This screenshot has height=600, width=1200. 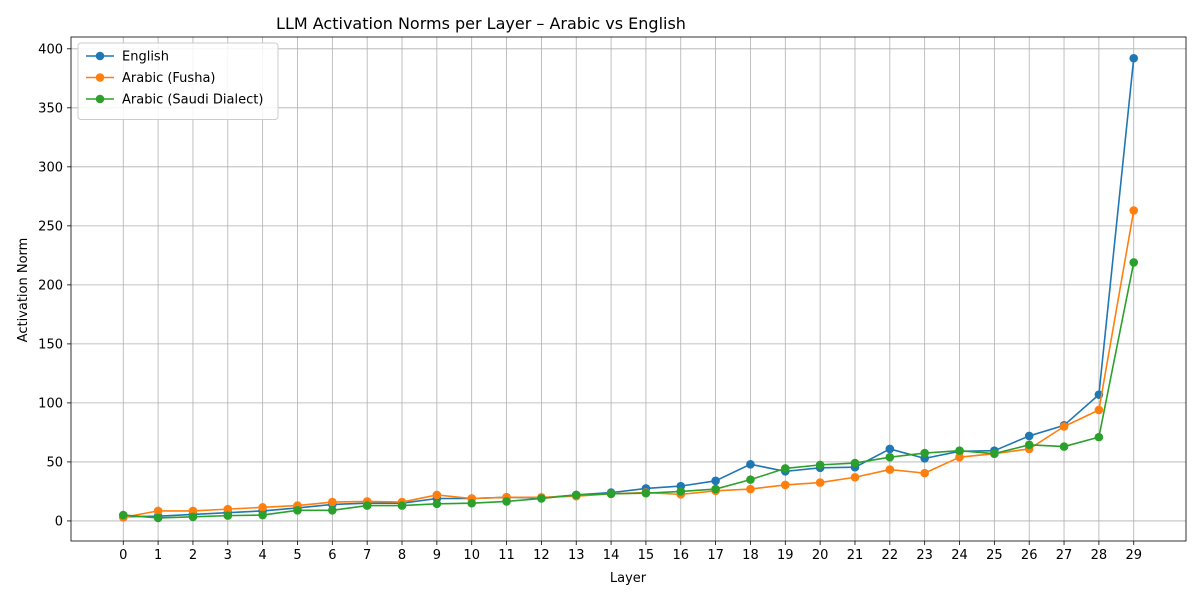 I want to click on x-tick-label: 19, so click(x=785, y=555).